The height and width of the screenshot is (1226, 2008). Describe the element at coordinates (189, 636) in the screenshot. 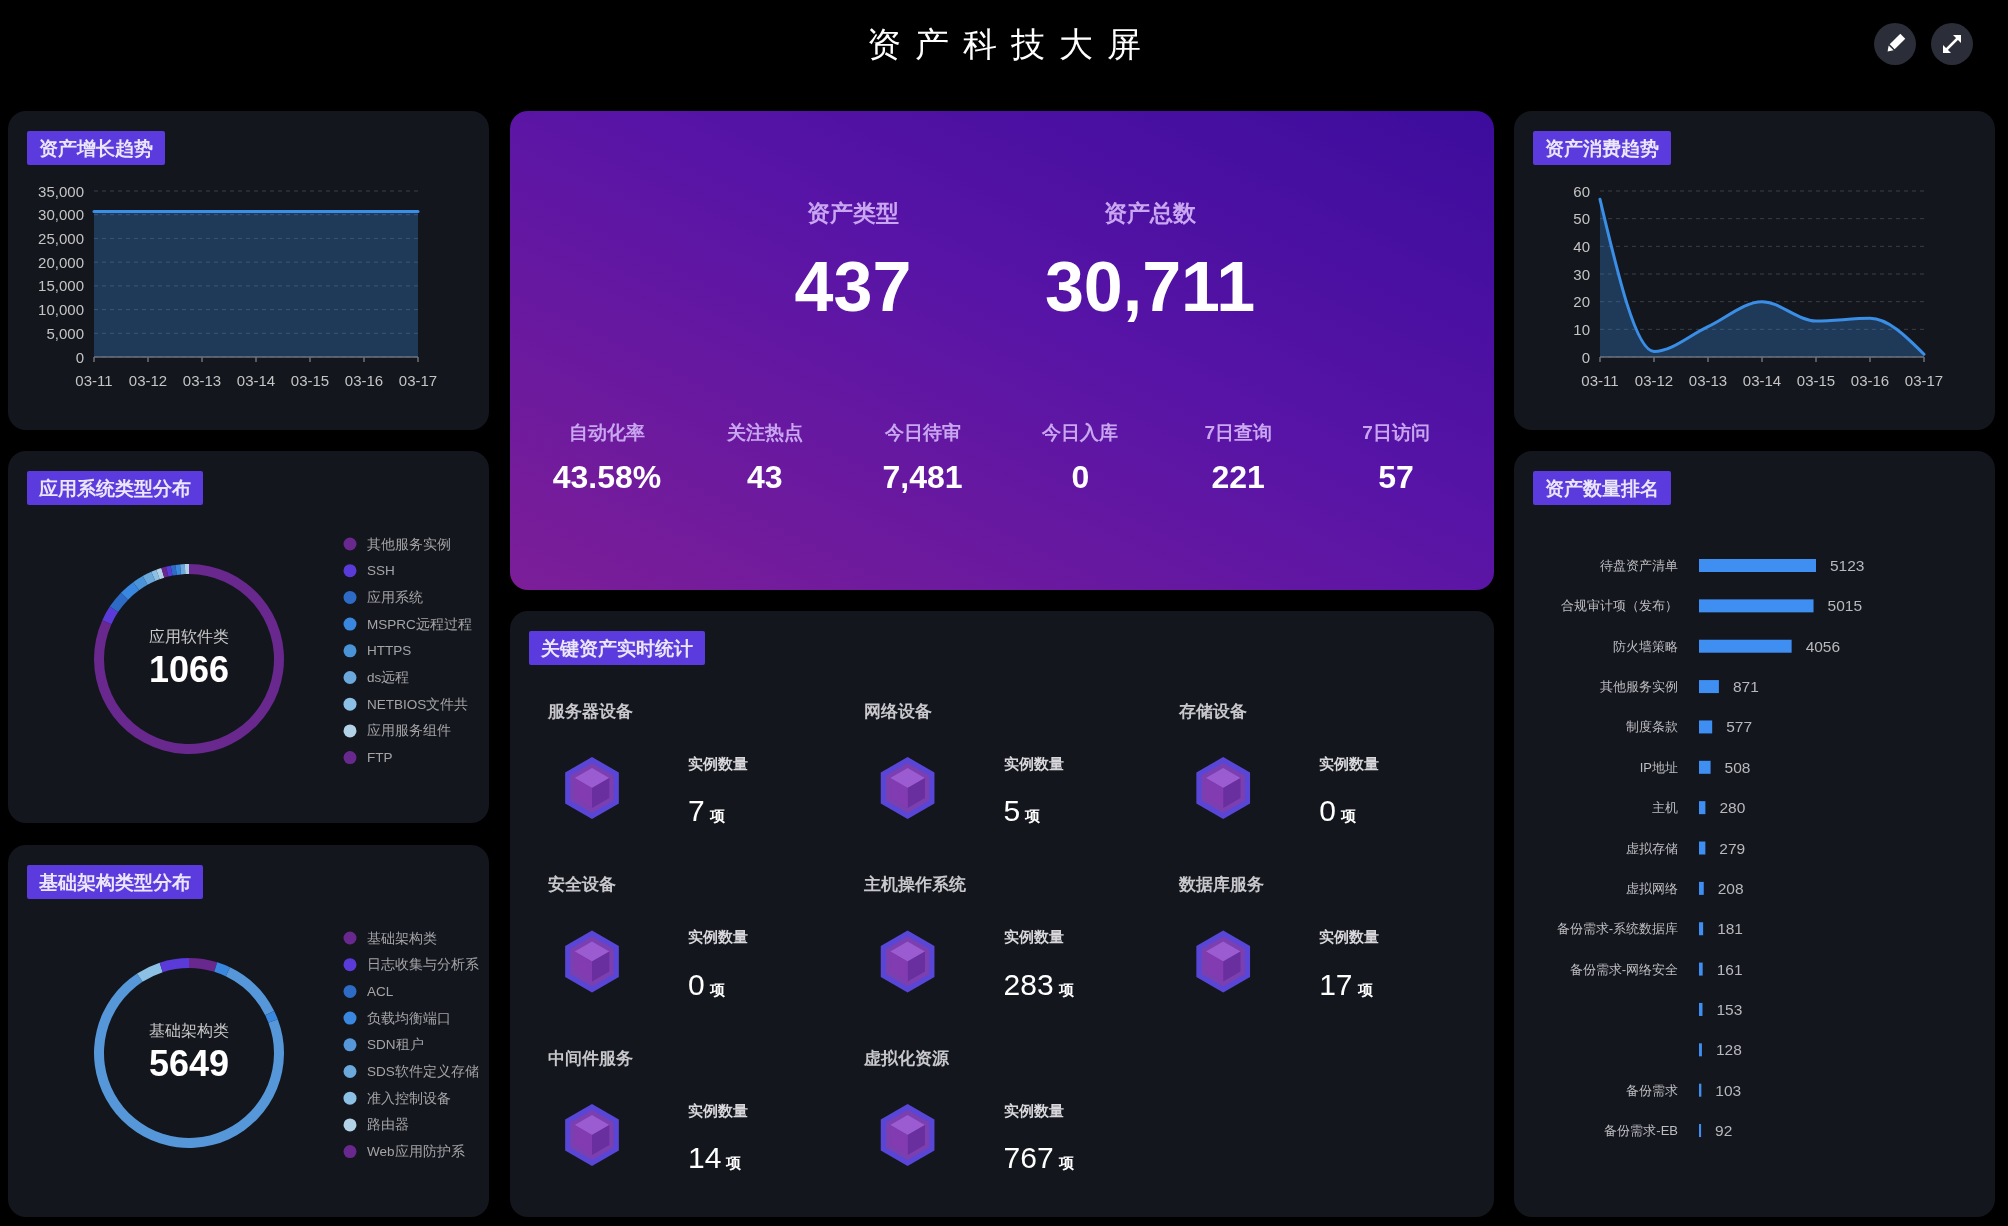

I see `text: 应用软件类` at that location.